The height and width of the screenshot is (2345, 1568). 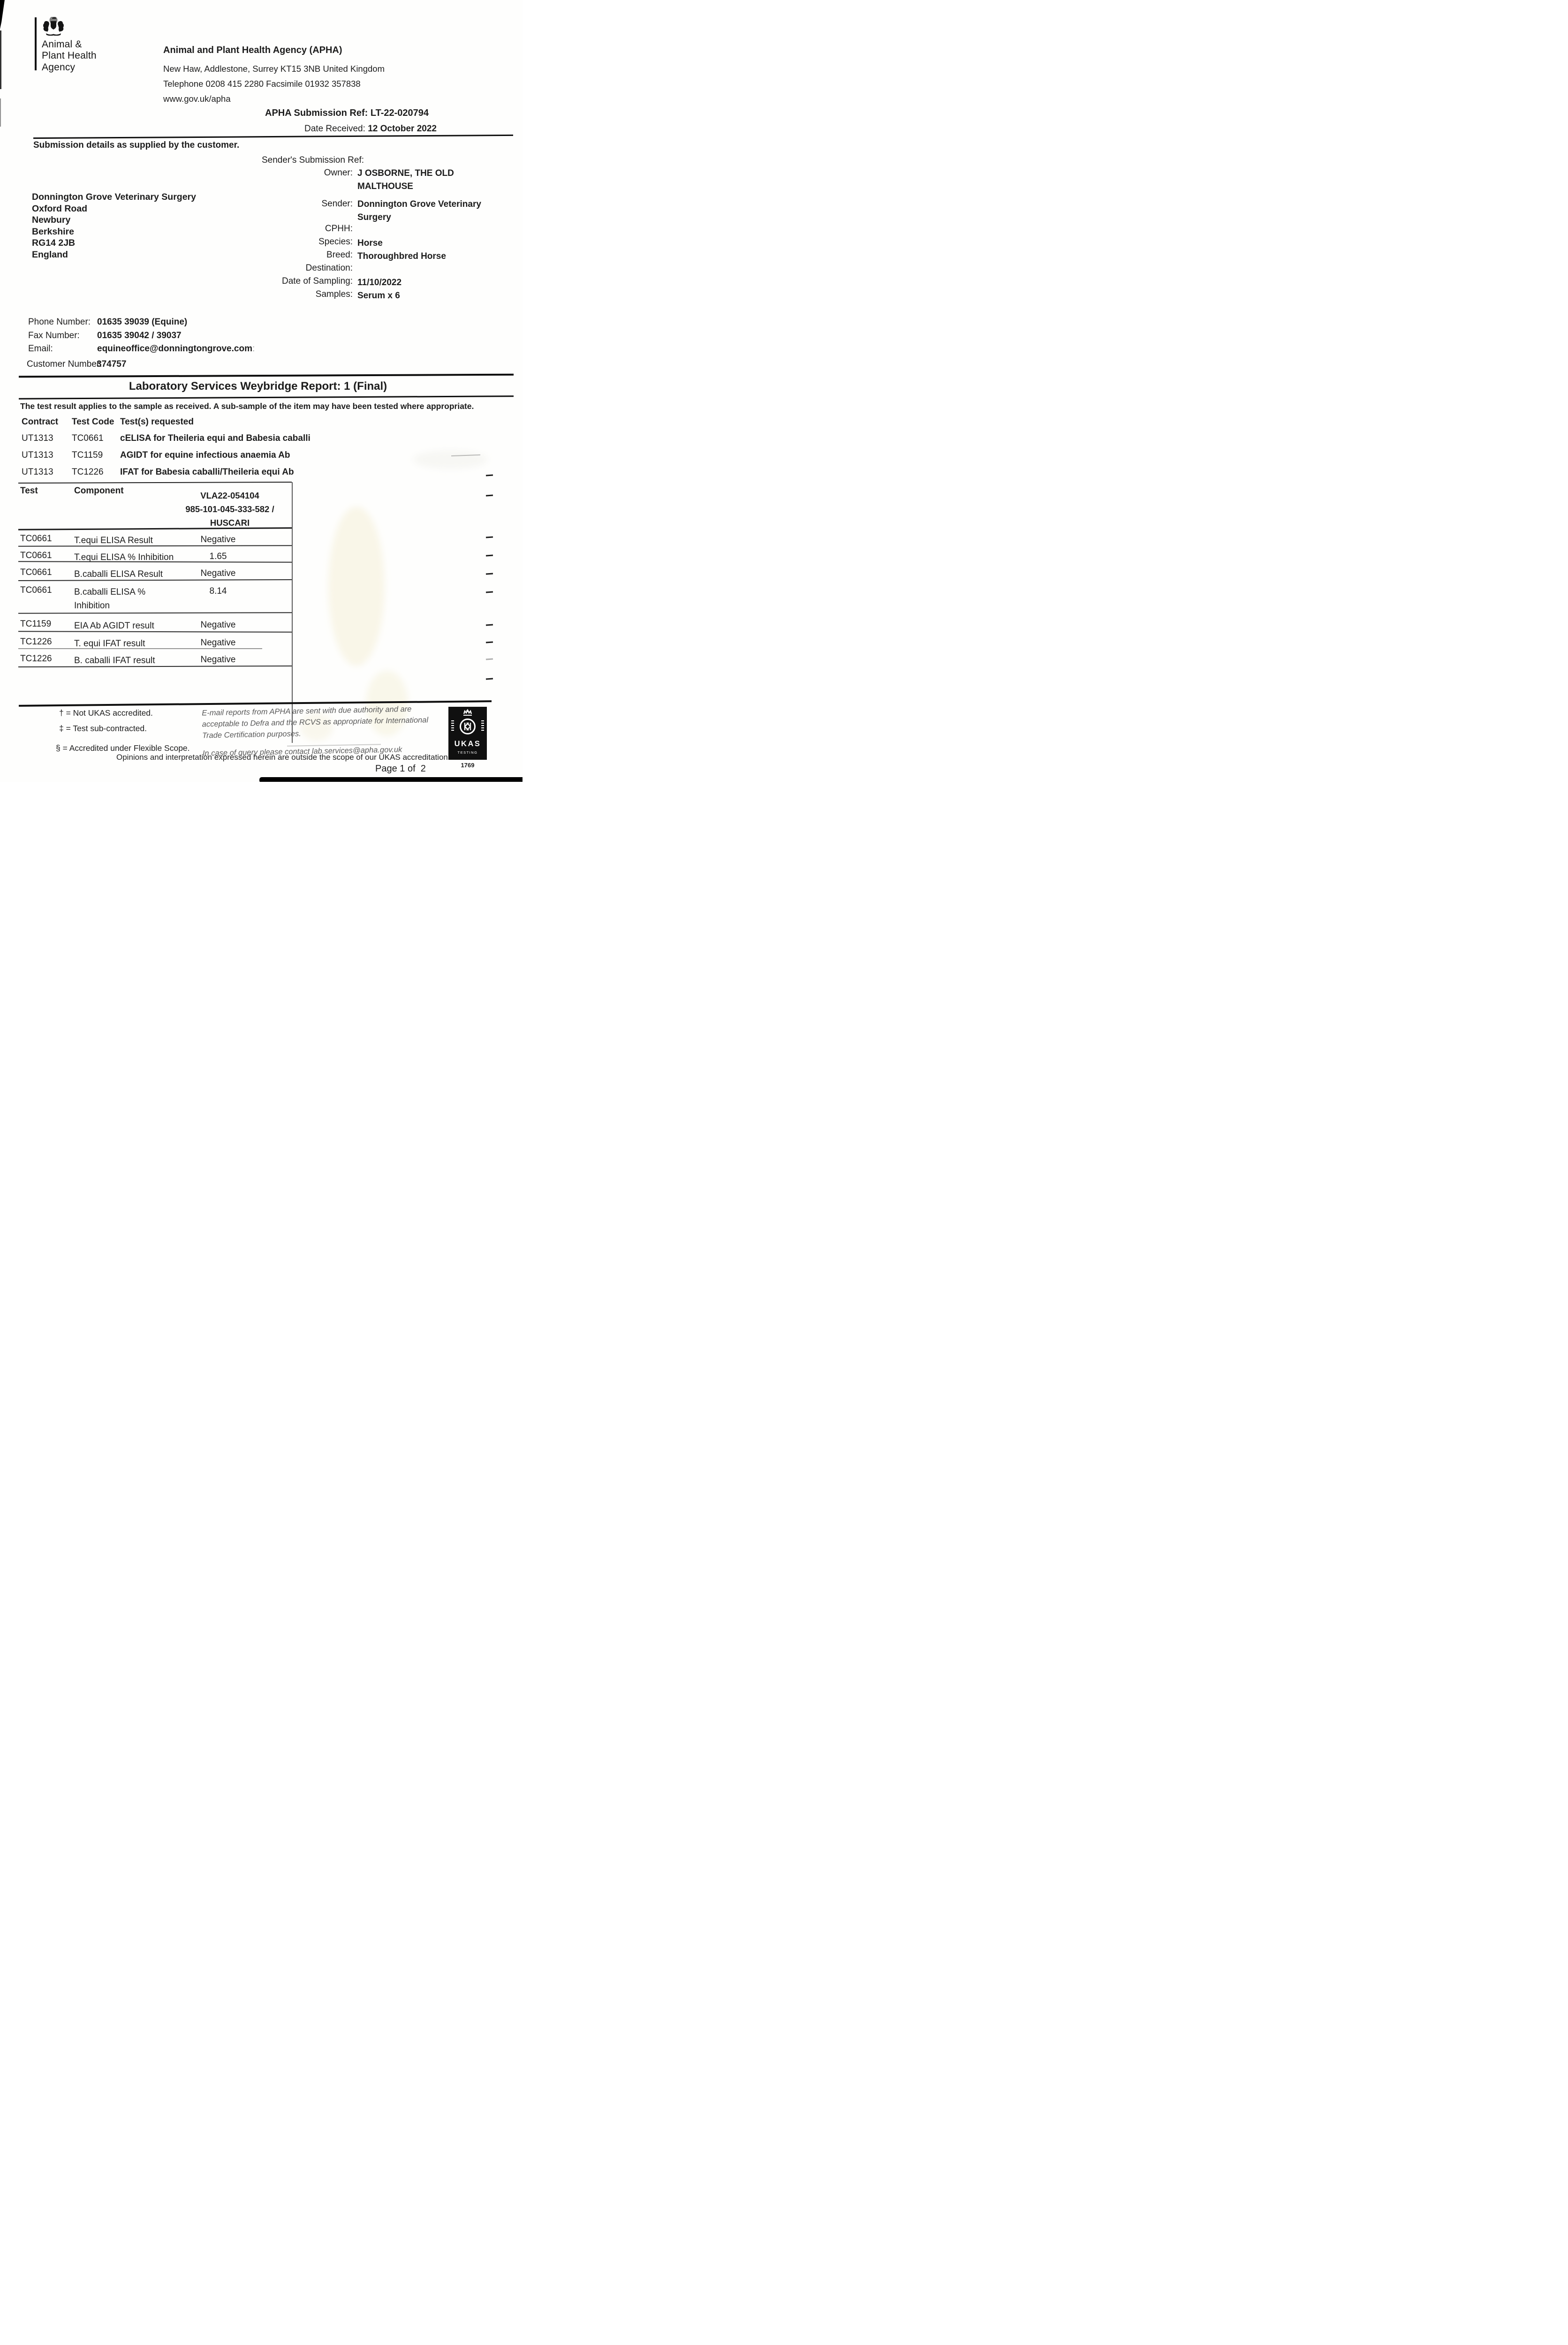 I want to click on table-border-right, so click(x=292, y=612).